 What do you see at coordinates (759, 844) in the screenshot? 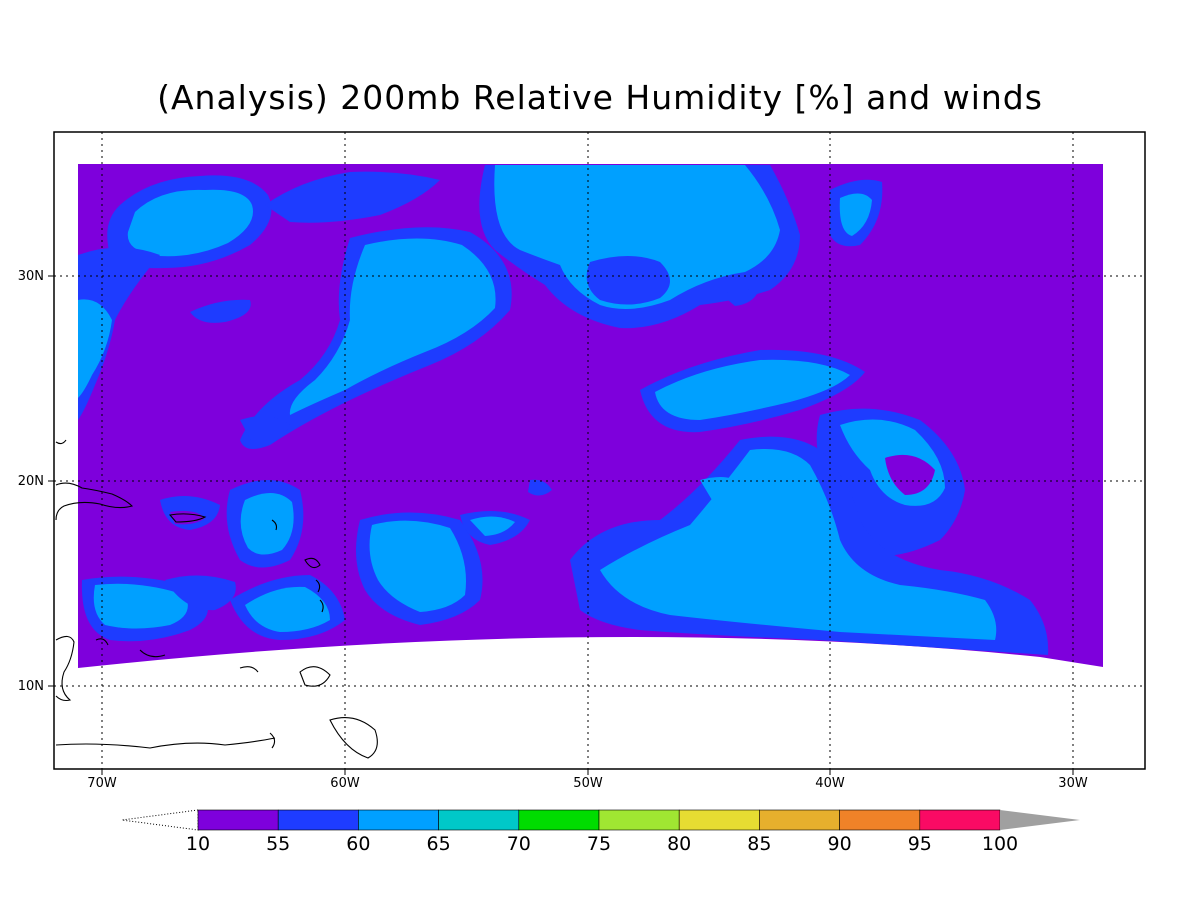
I see `colorbar-label: 85` at bounding box center [759, 844].